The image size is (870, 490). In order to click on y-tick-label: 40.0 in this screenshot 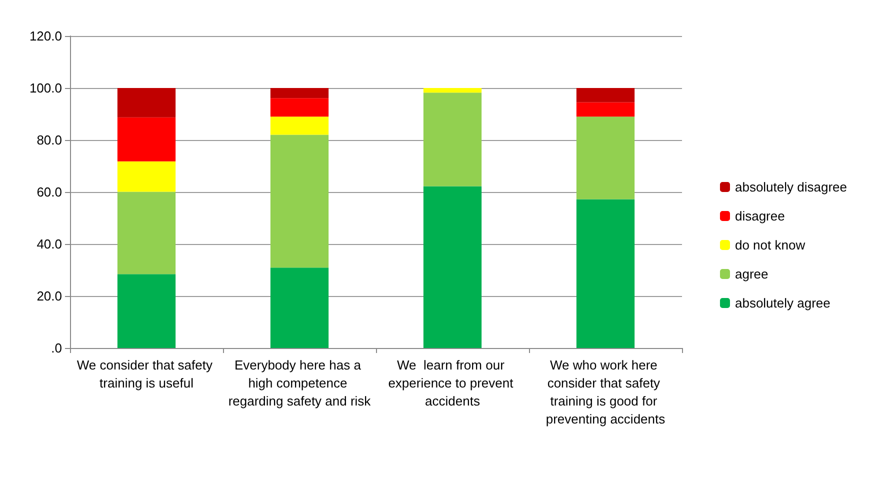, I will do `click(49, 244)`.